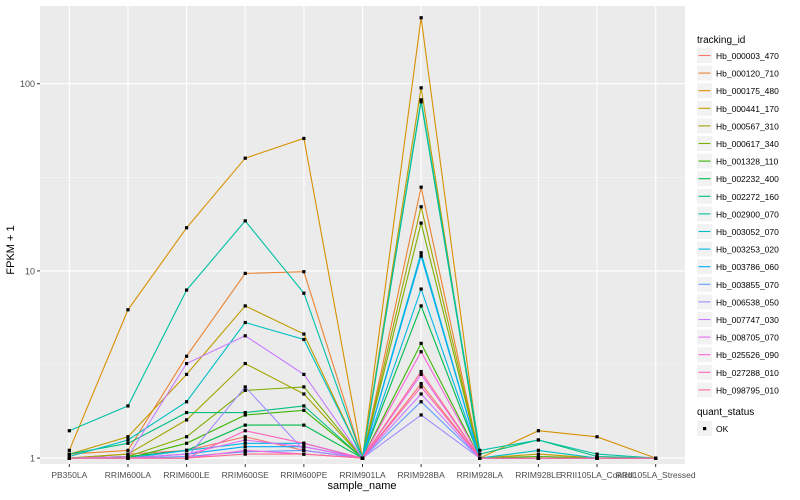 The width and height of the screenshot is (800, 500). Describe the element at coordinates (747, 109) in the screenshot. I see `legend-label: Hb_000441_170` at that location.